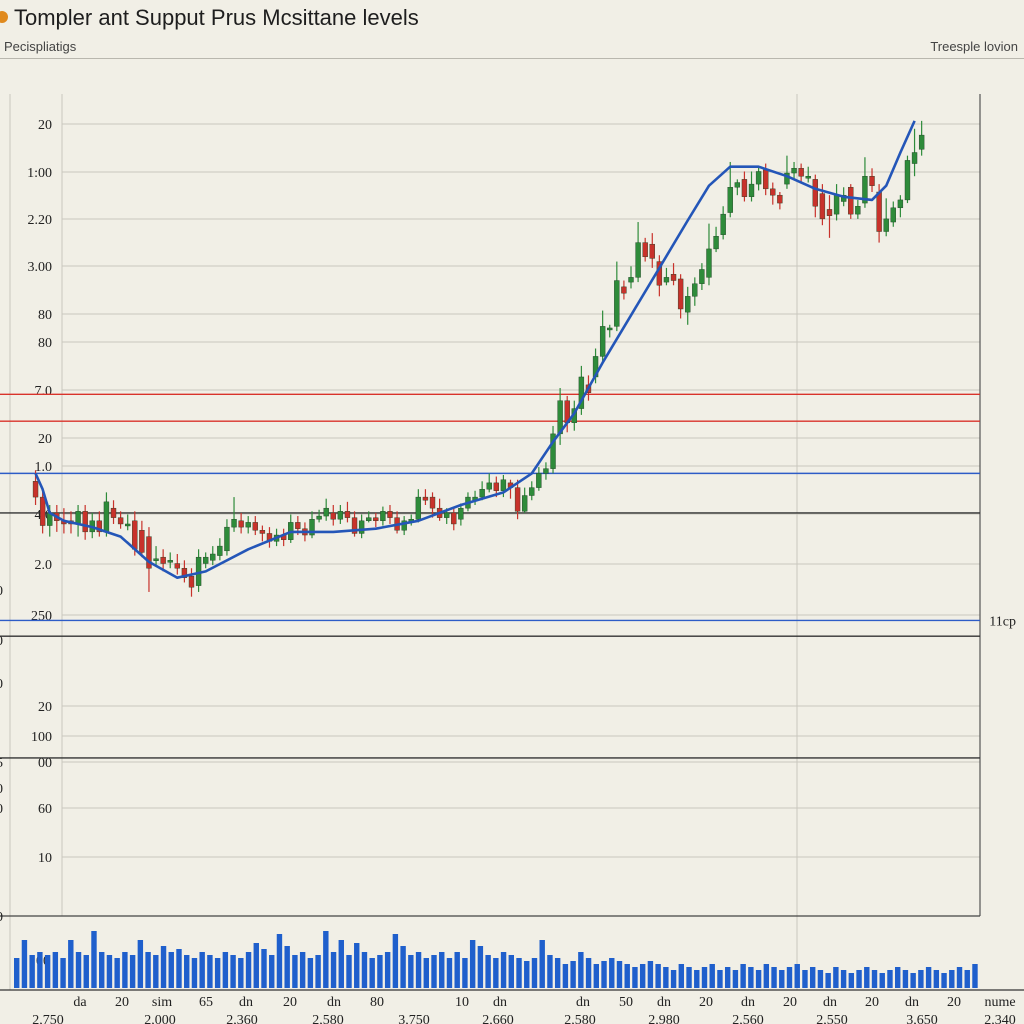 This screenshot has height=1024, width=1024. Describe the element at coordinates (45, 763) in the screenshot. I see `y-tick-label: 00` at that location.